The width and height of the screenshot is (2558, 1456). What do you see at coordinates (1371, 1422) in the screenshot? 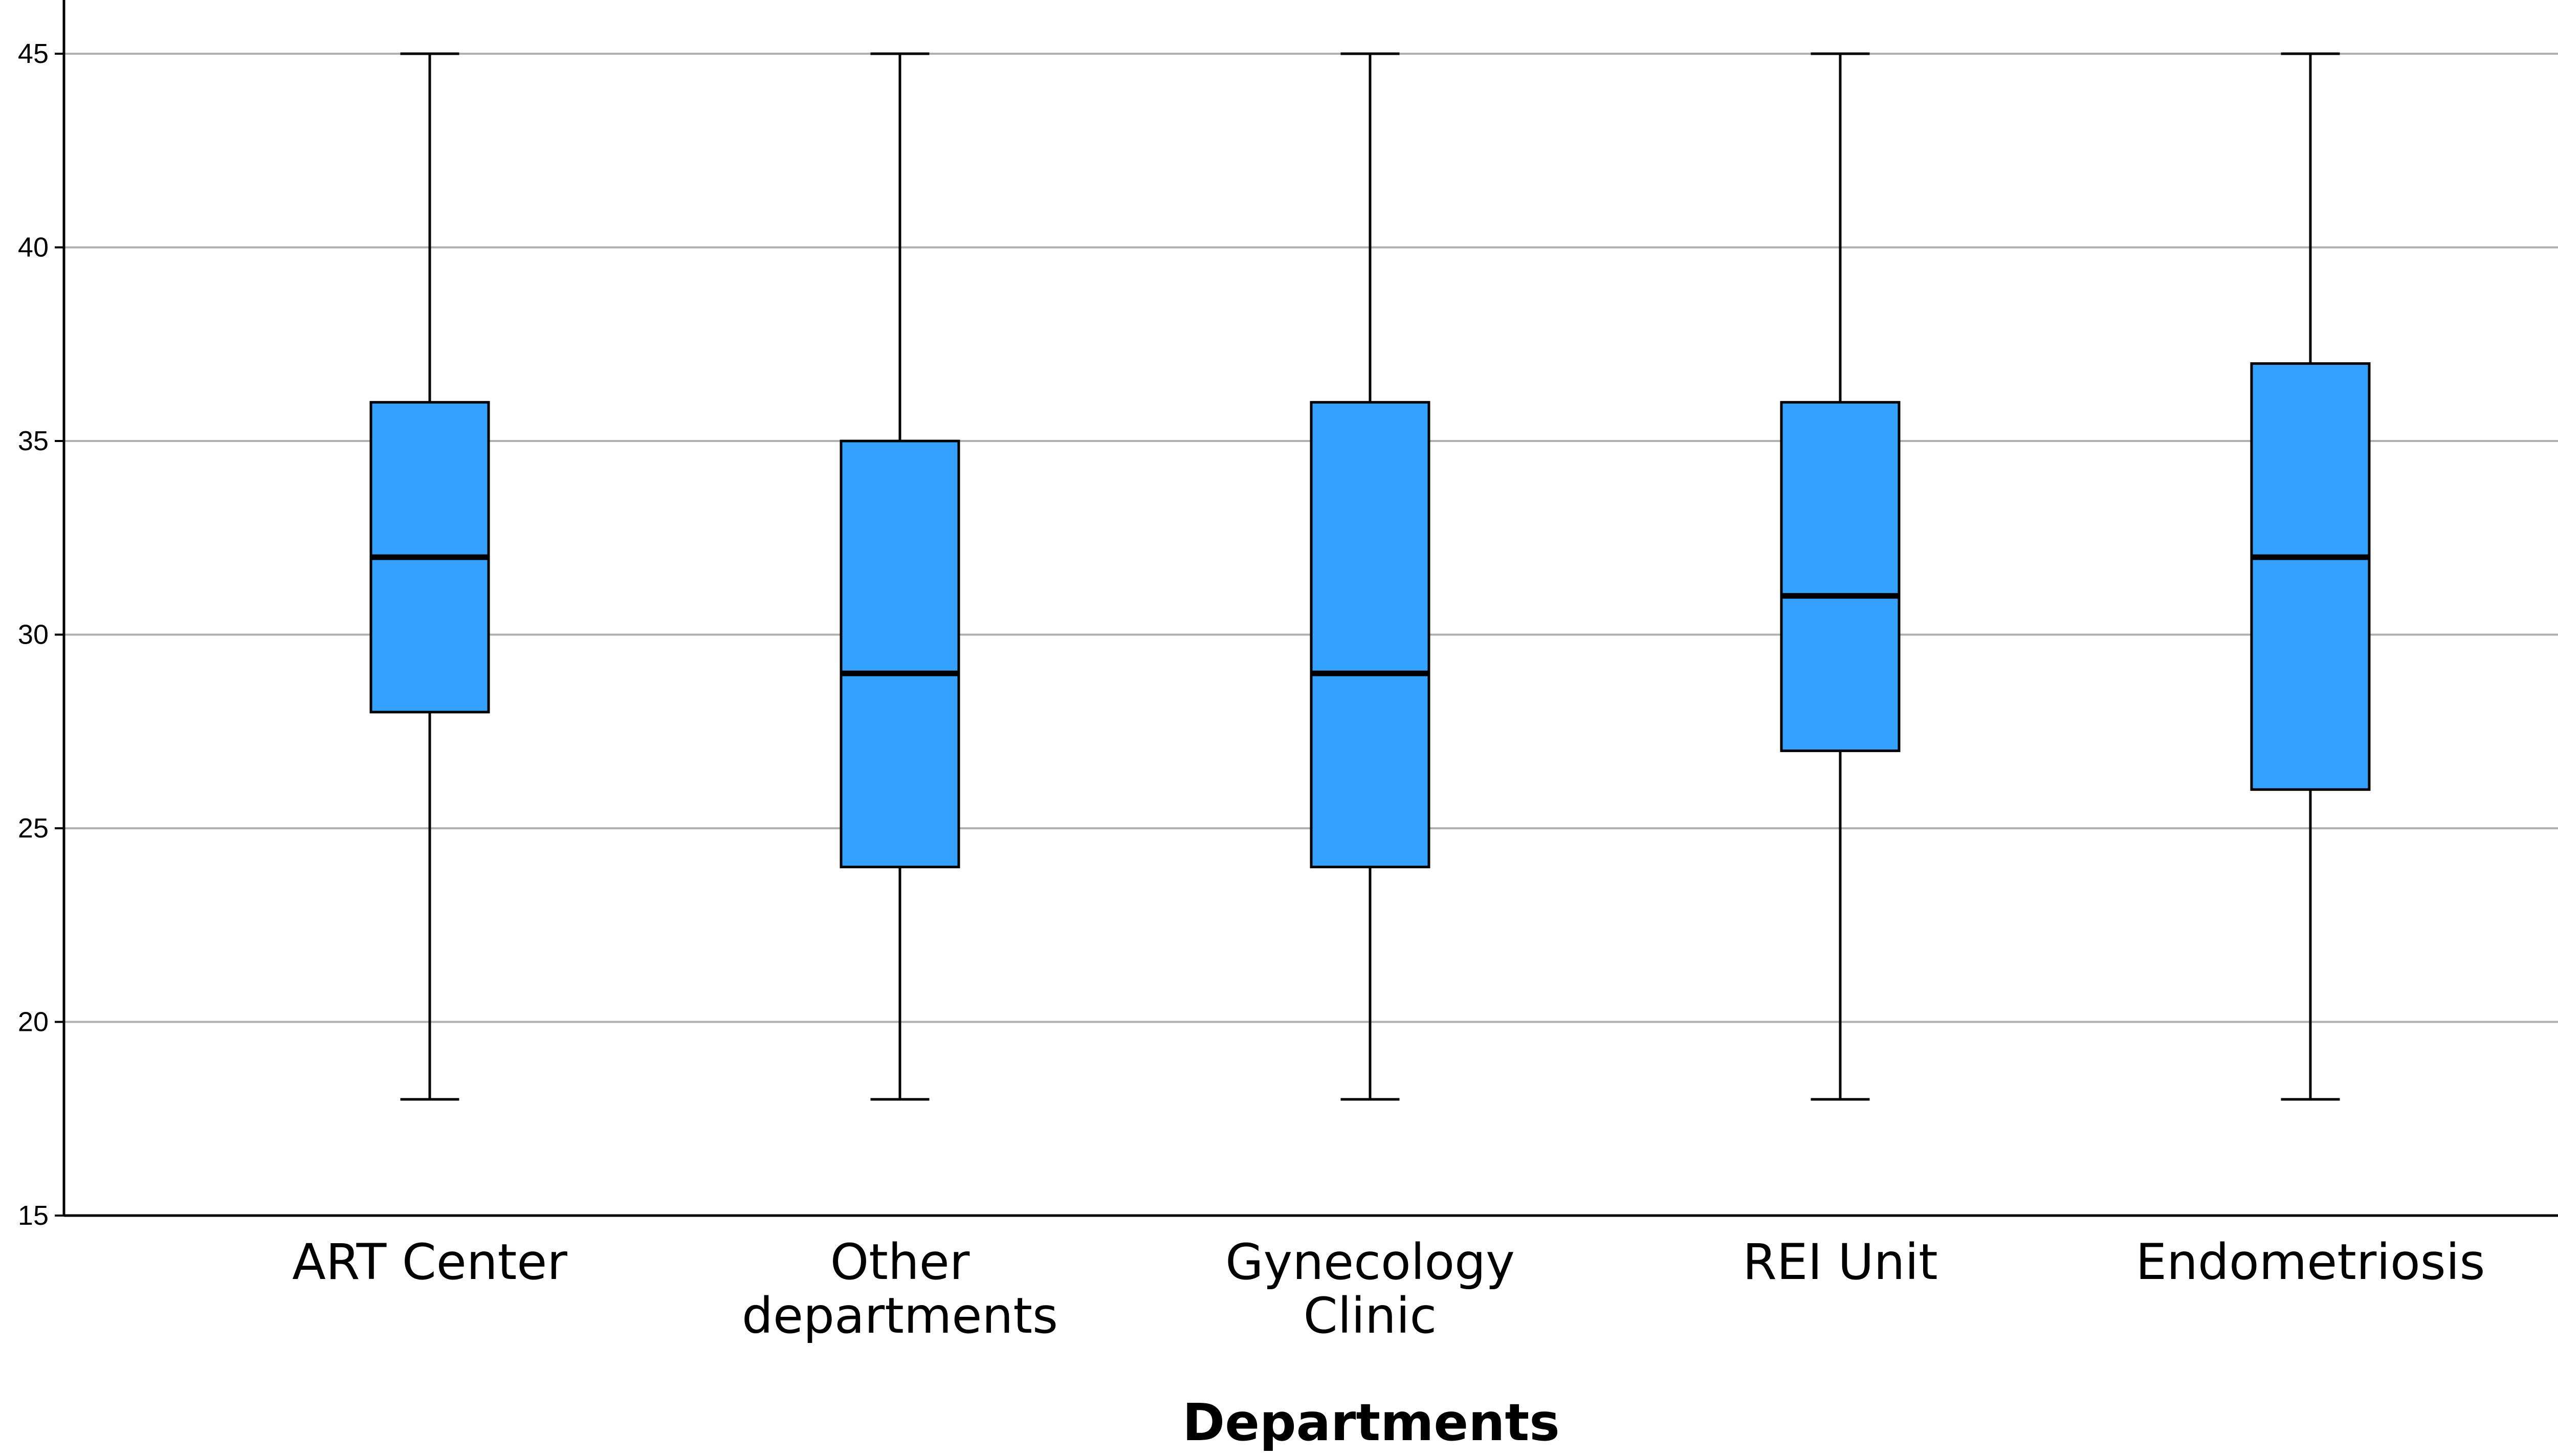
I see `x-axis-title: Departments` at bounding box center [1371, 1422].